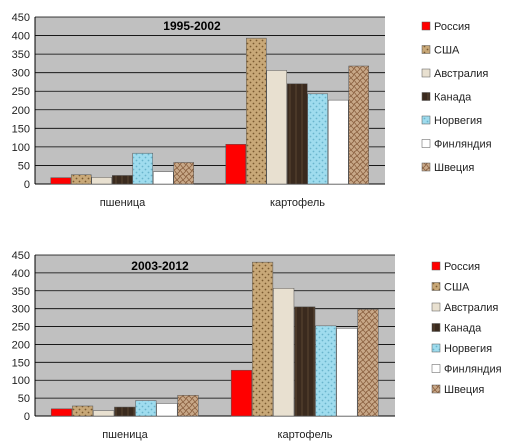 Image resolution: width=530 pixels, height=444 pixels. Describe the element at coordinates (192, 26) in the screenshot. I see `chart-title: 1995-2002` at that location.